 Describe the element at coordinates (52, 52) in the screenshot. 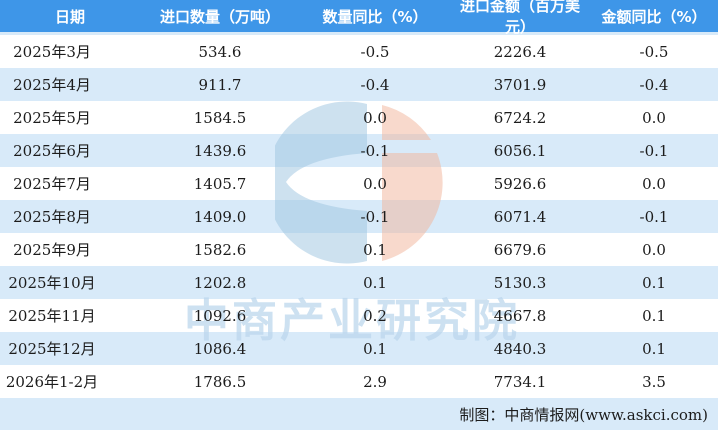

I see `cell-date: 2025年3月` at that location.